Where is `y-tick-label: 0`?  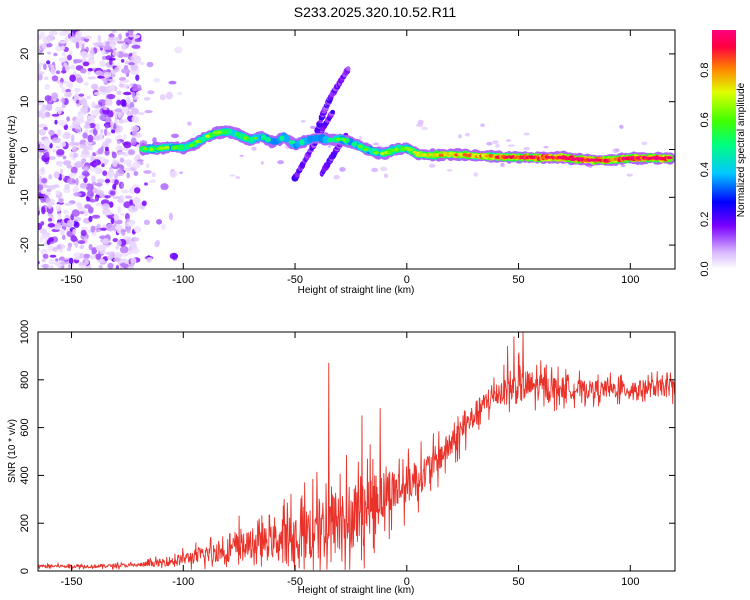
y-tick-label: 0 is located at coordinates (25, 149).